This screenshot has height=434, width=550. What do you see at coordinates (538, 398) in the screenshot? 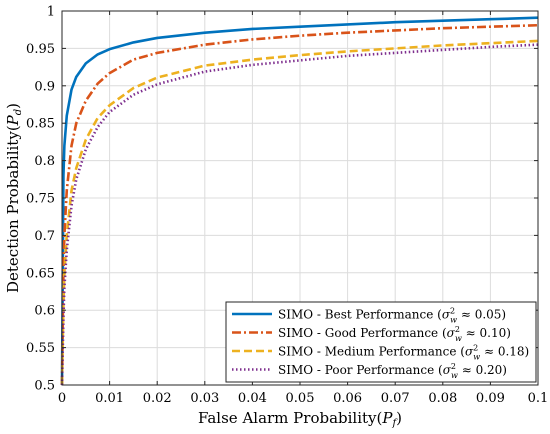
I see `x-tick-label: 0.1` at bounding box center [538, 398].